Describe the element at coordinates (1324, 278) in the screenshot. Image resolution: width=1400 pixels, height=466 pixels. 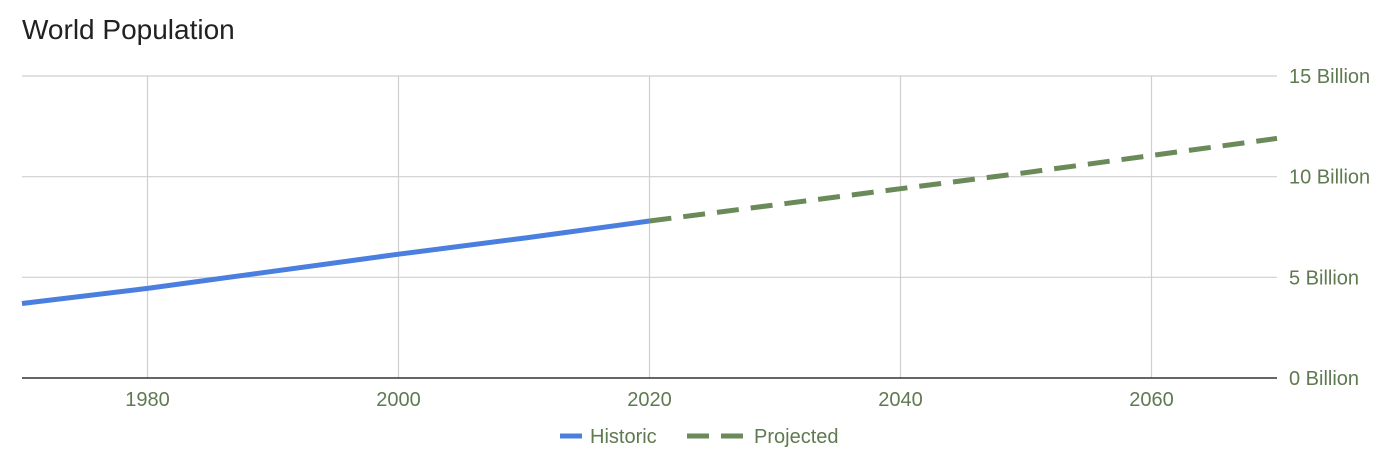
I see `y-tick-label: 5 Billion` at that location.